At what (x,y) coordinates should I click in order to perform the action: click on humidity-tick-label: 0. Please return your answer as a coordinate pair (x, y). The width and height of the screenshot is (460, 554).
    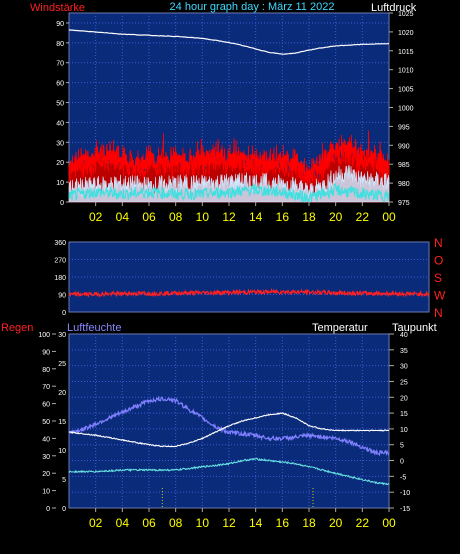
    Looking at the image, I should click on (64, 509).